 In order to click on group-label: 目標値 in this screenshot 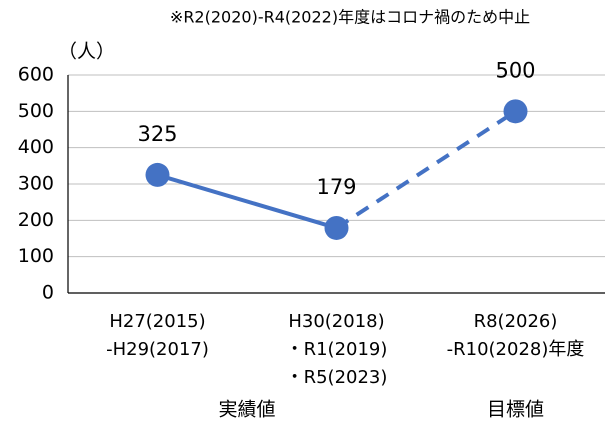, I will do `click(515, 410)`.